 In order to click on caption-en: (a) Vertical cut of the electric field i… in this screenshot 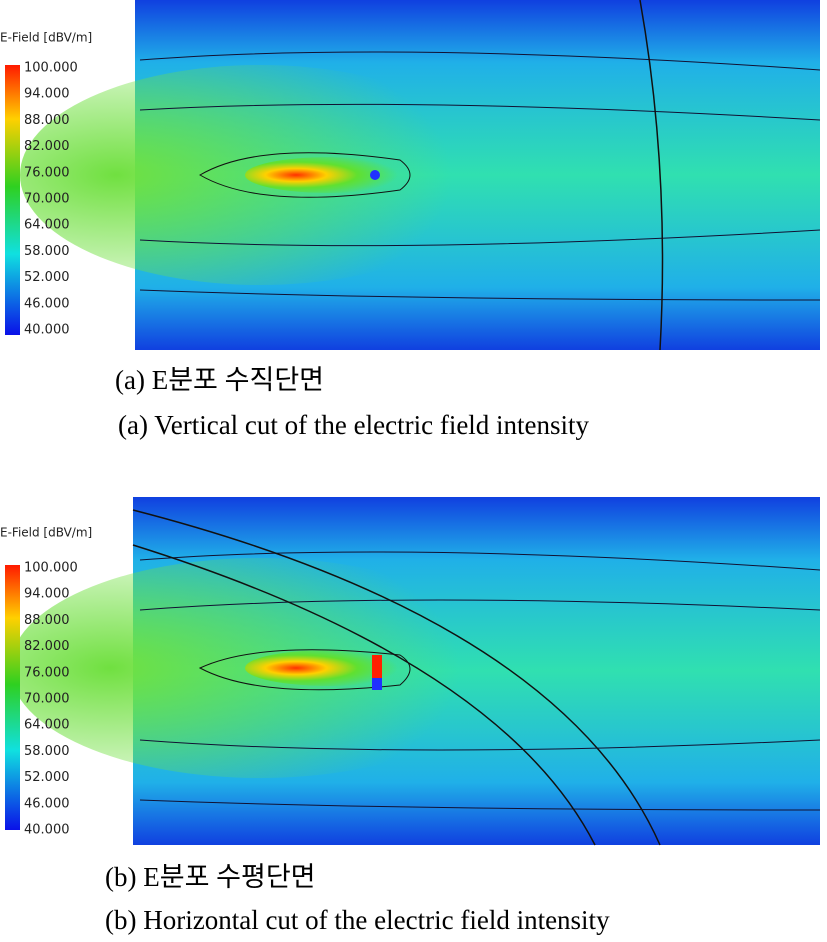, I will do `click(354, 425)`.